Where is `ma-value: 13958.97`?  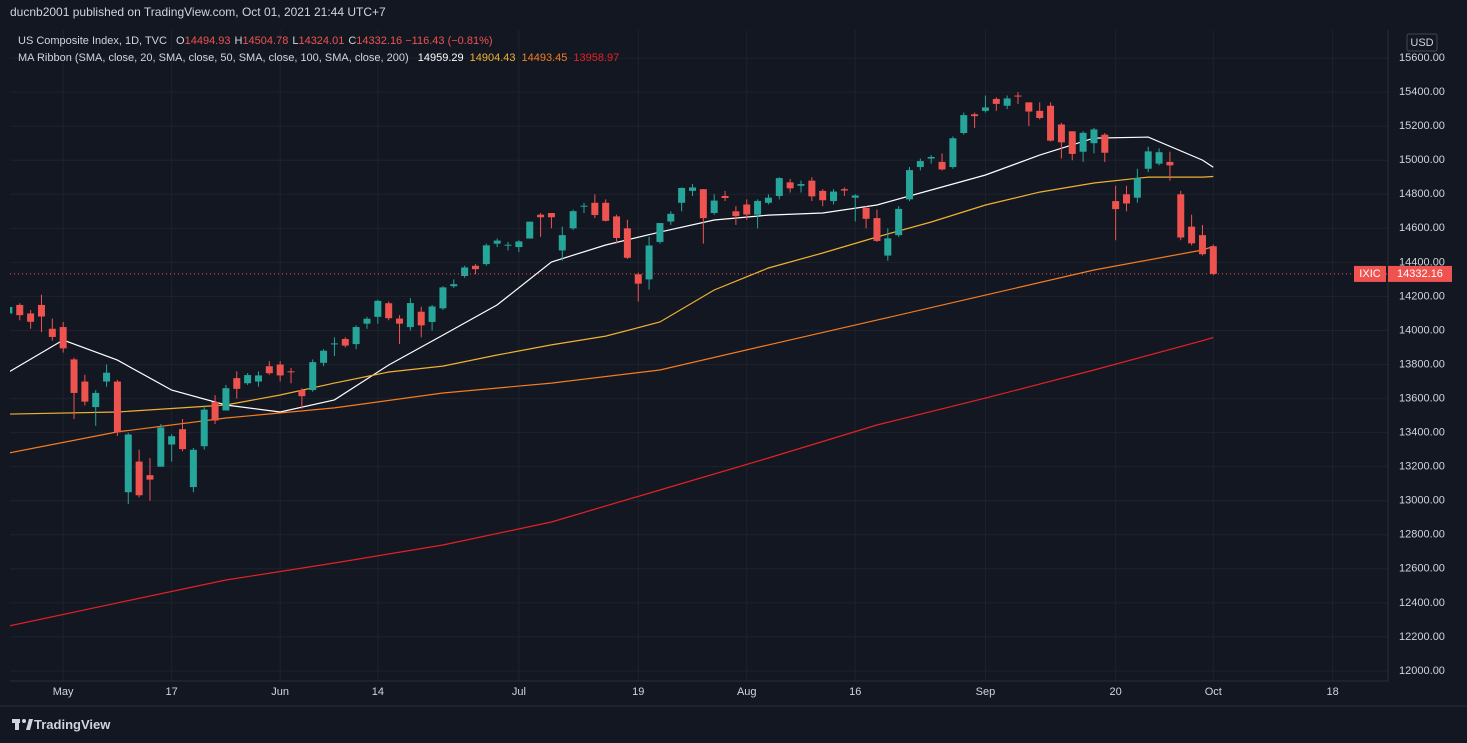
ma-value: 13958.97 is located at coordinates (596, 58).